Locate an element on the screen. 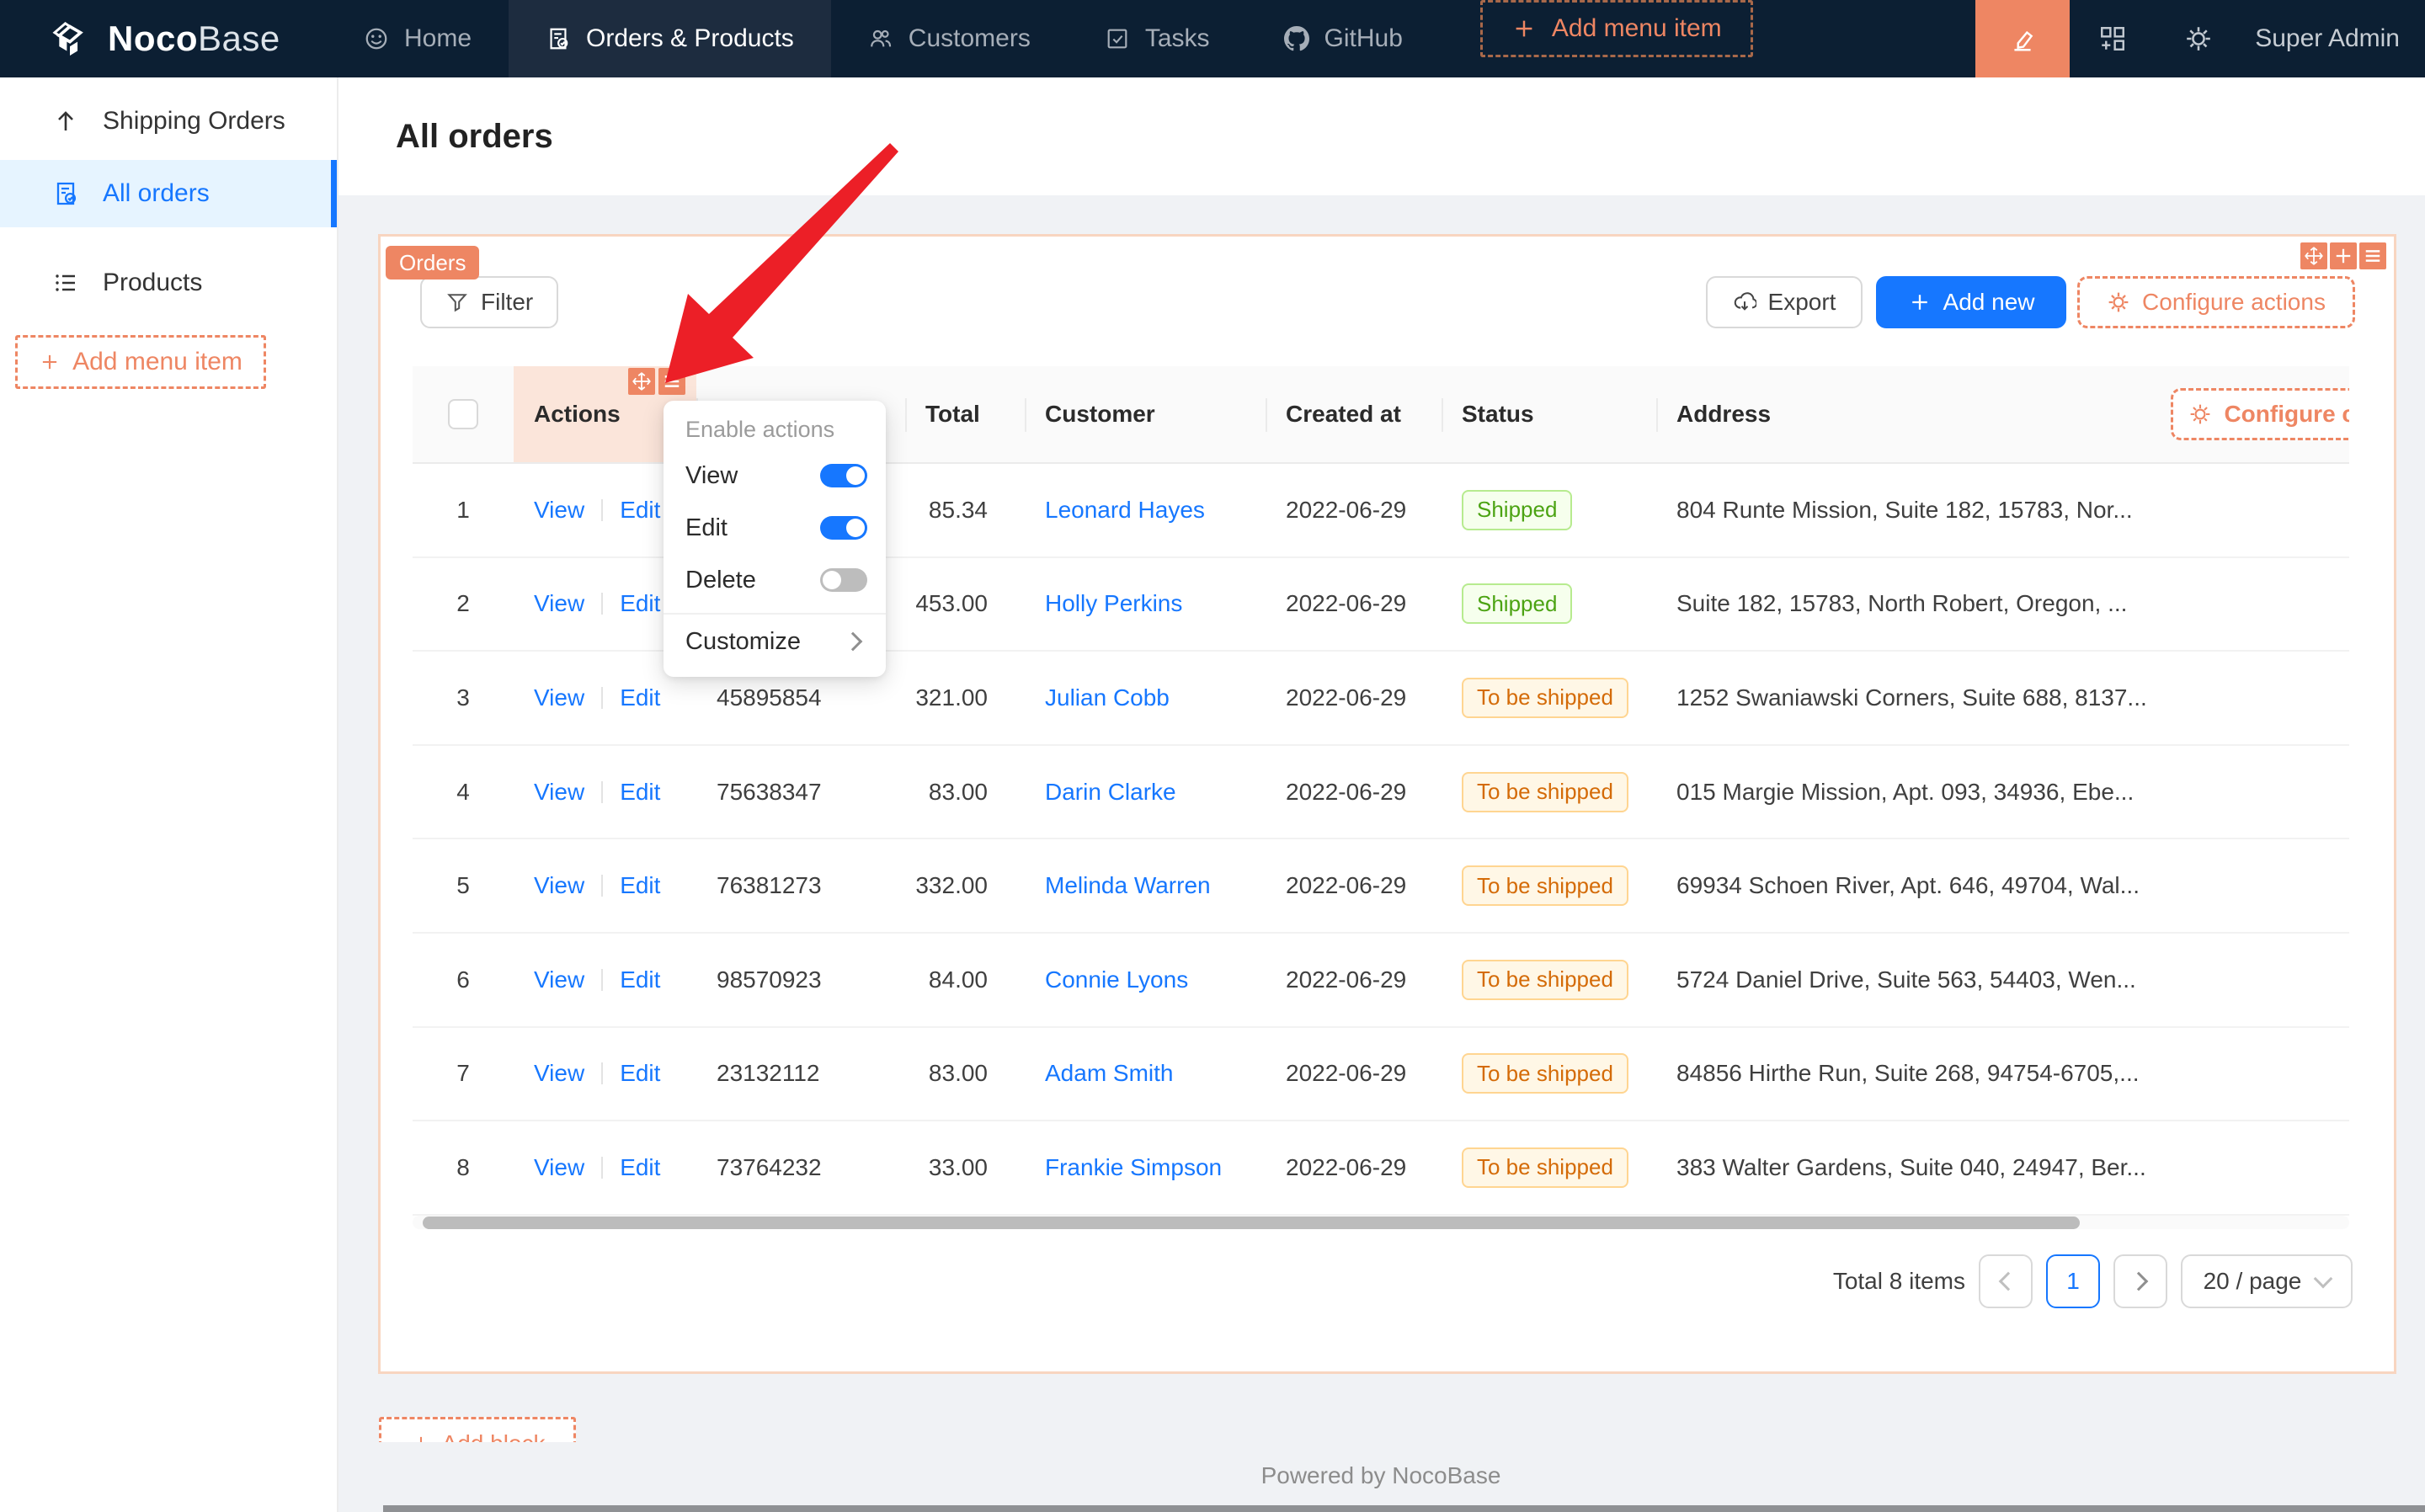  nocobase-cube-icon is located at coordinates (69, 38).